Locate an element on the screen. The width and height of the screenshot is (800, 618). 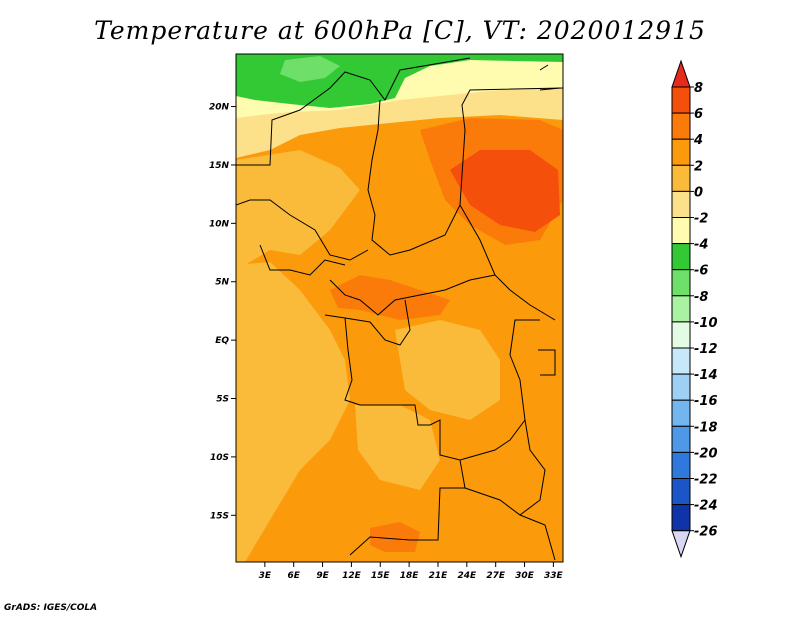
lon-tick-label: 3E is located at coordinates (265, 576).